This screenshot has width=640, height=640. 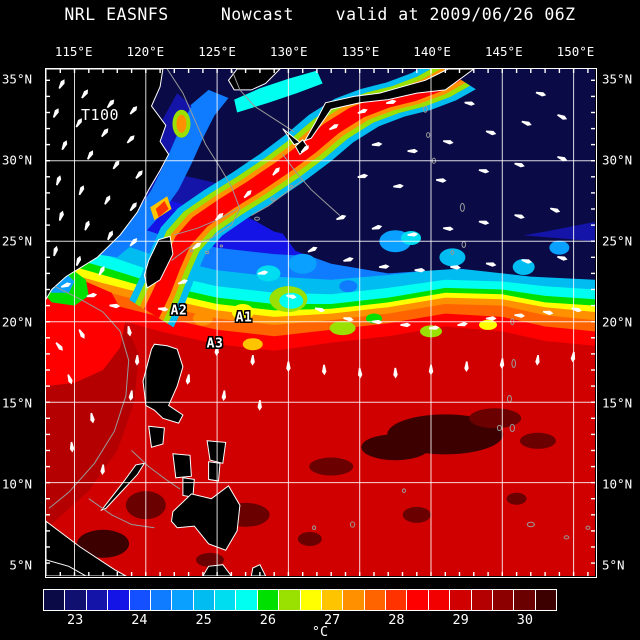 I want to click on lat-tick-left-30N: 30°N, so click(x=16, y=160).